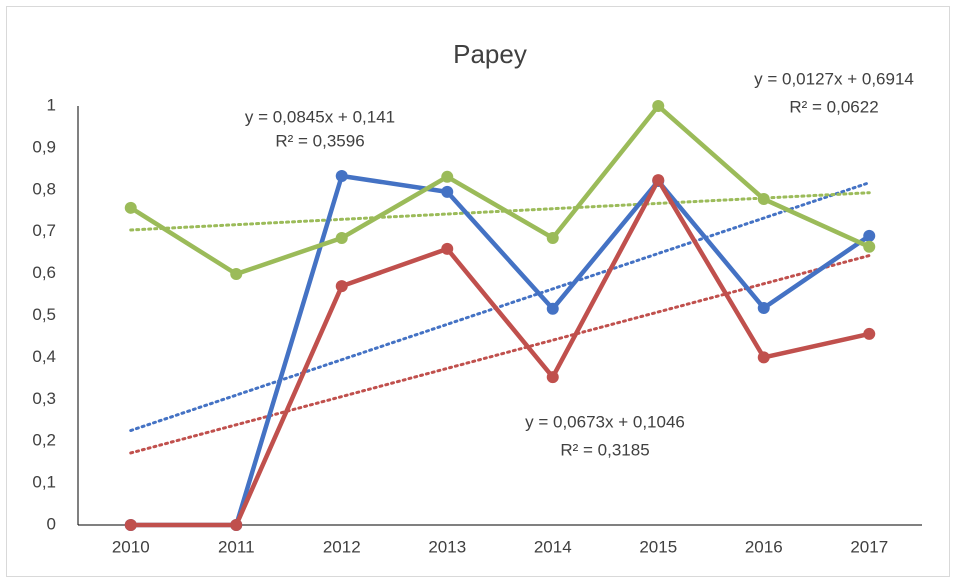  I want to click on y-tick-label: 0,3, so click(44, 398).